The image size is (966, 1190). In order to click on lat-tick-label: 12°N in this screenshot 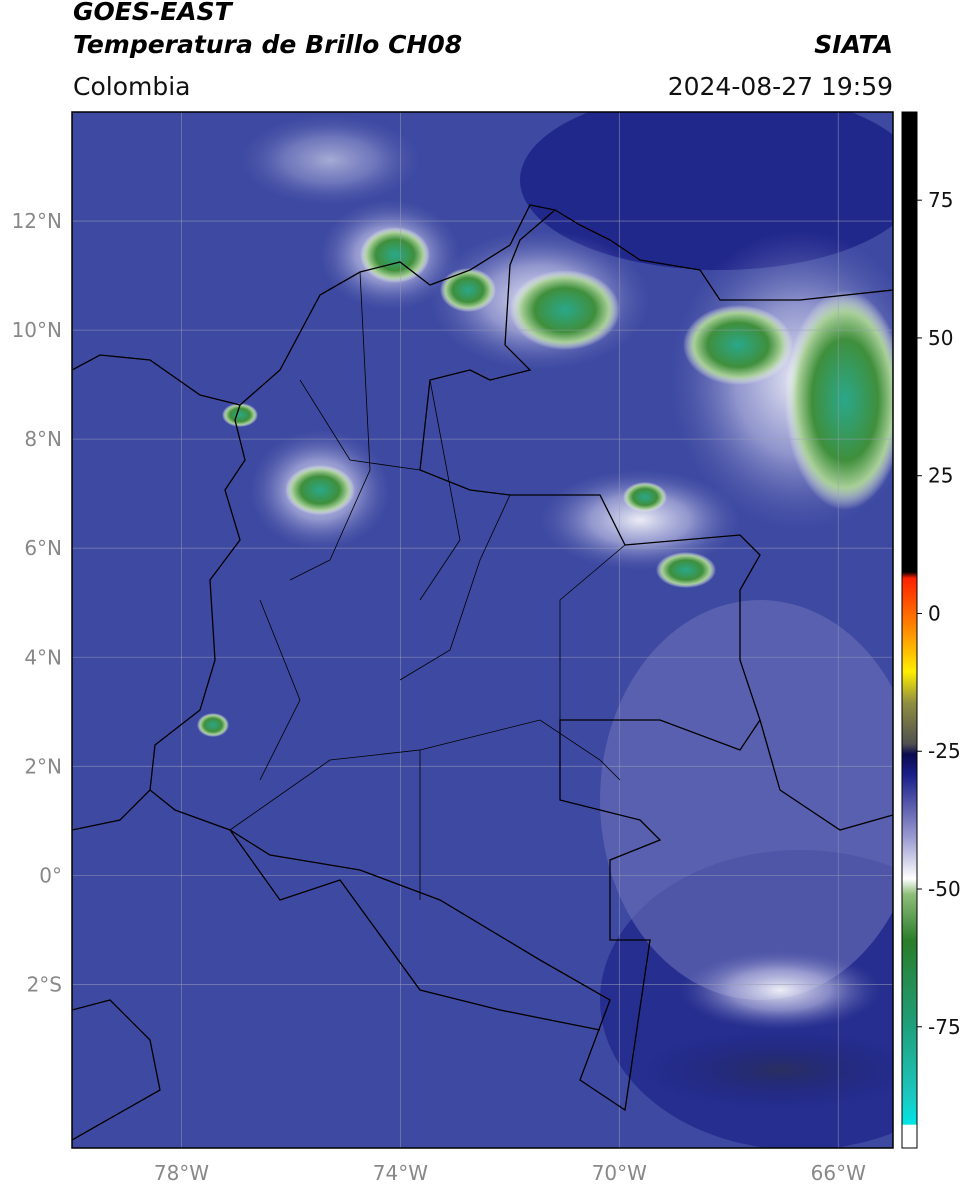, I will do `click(37, 221)`.